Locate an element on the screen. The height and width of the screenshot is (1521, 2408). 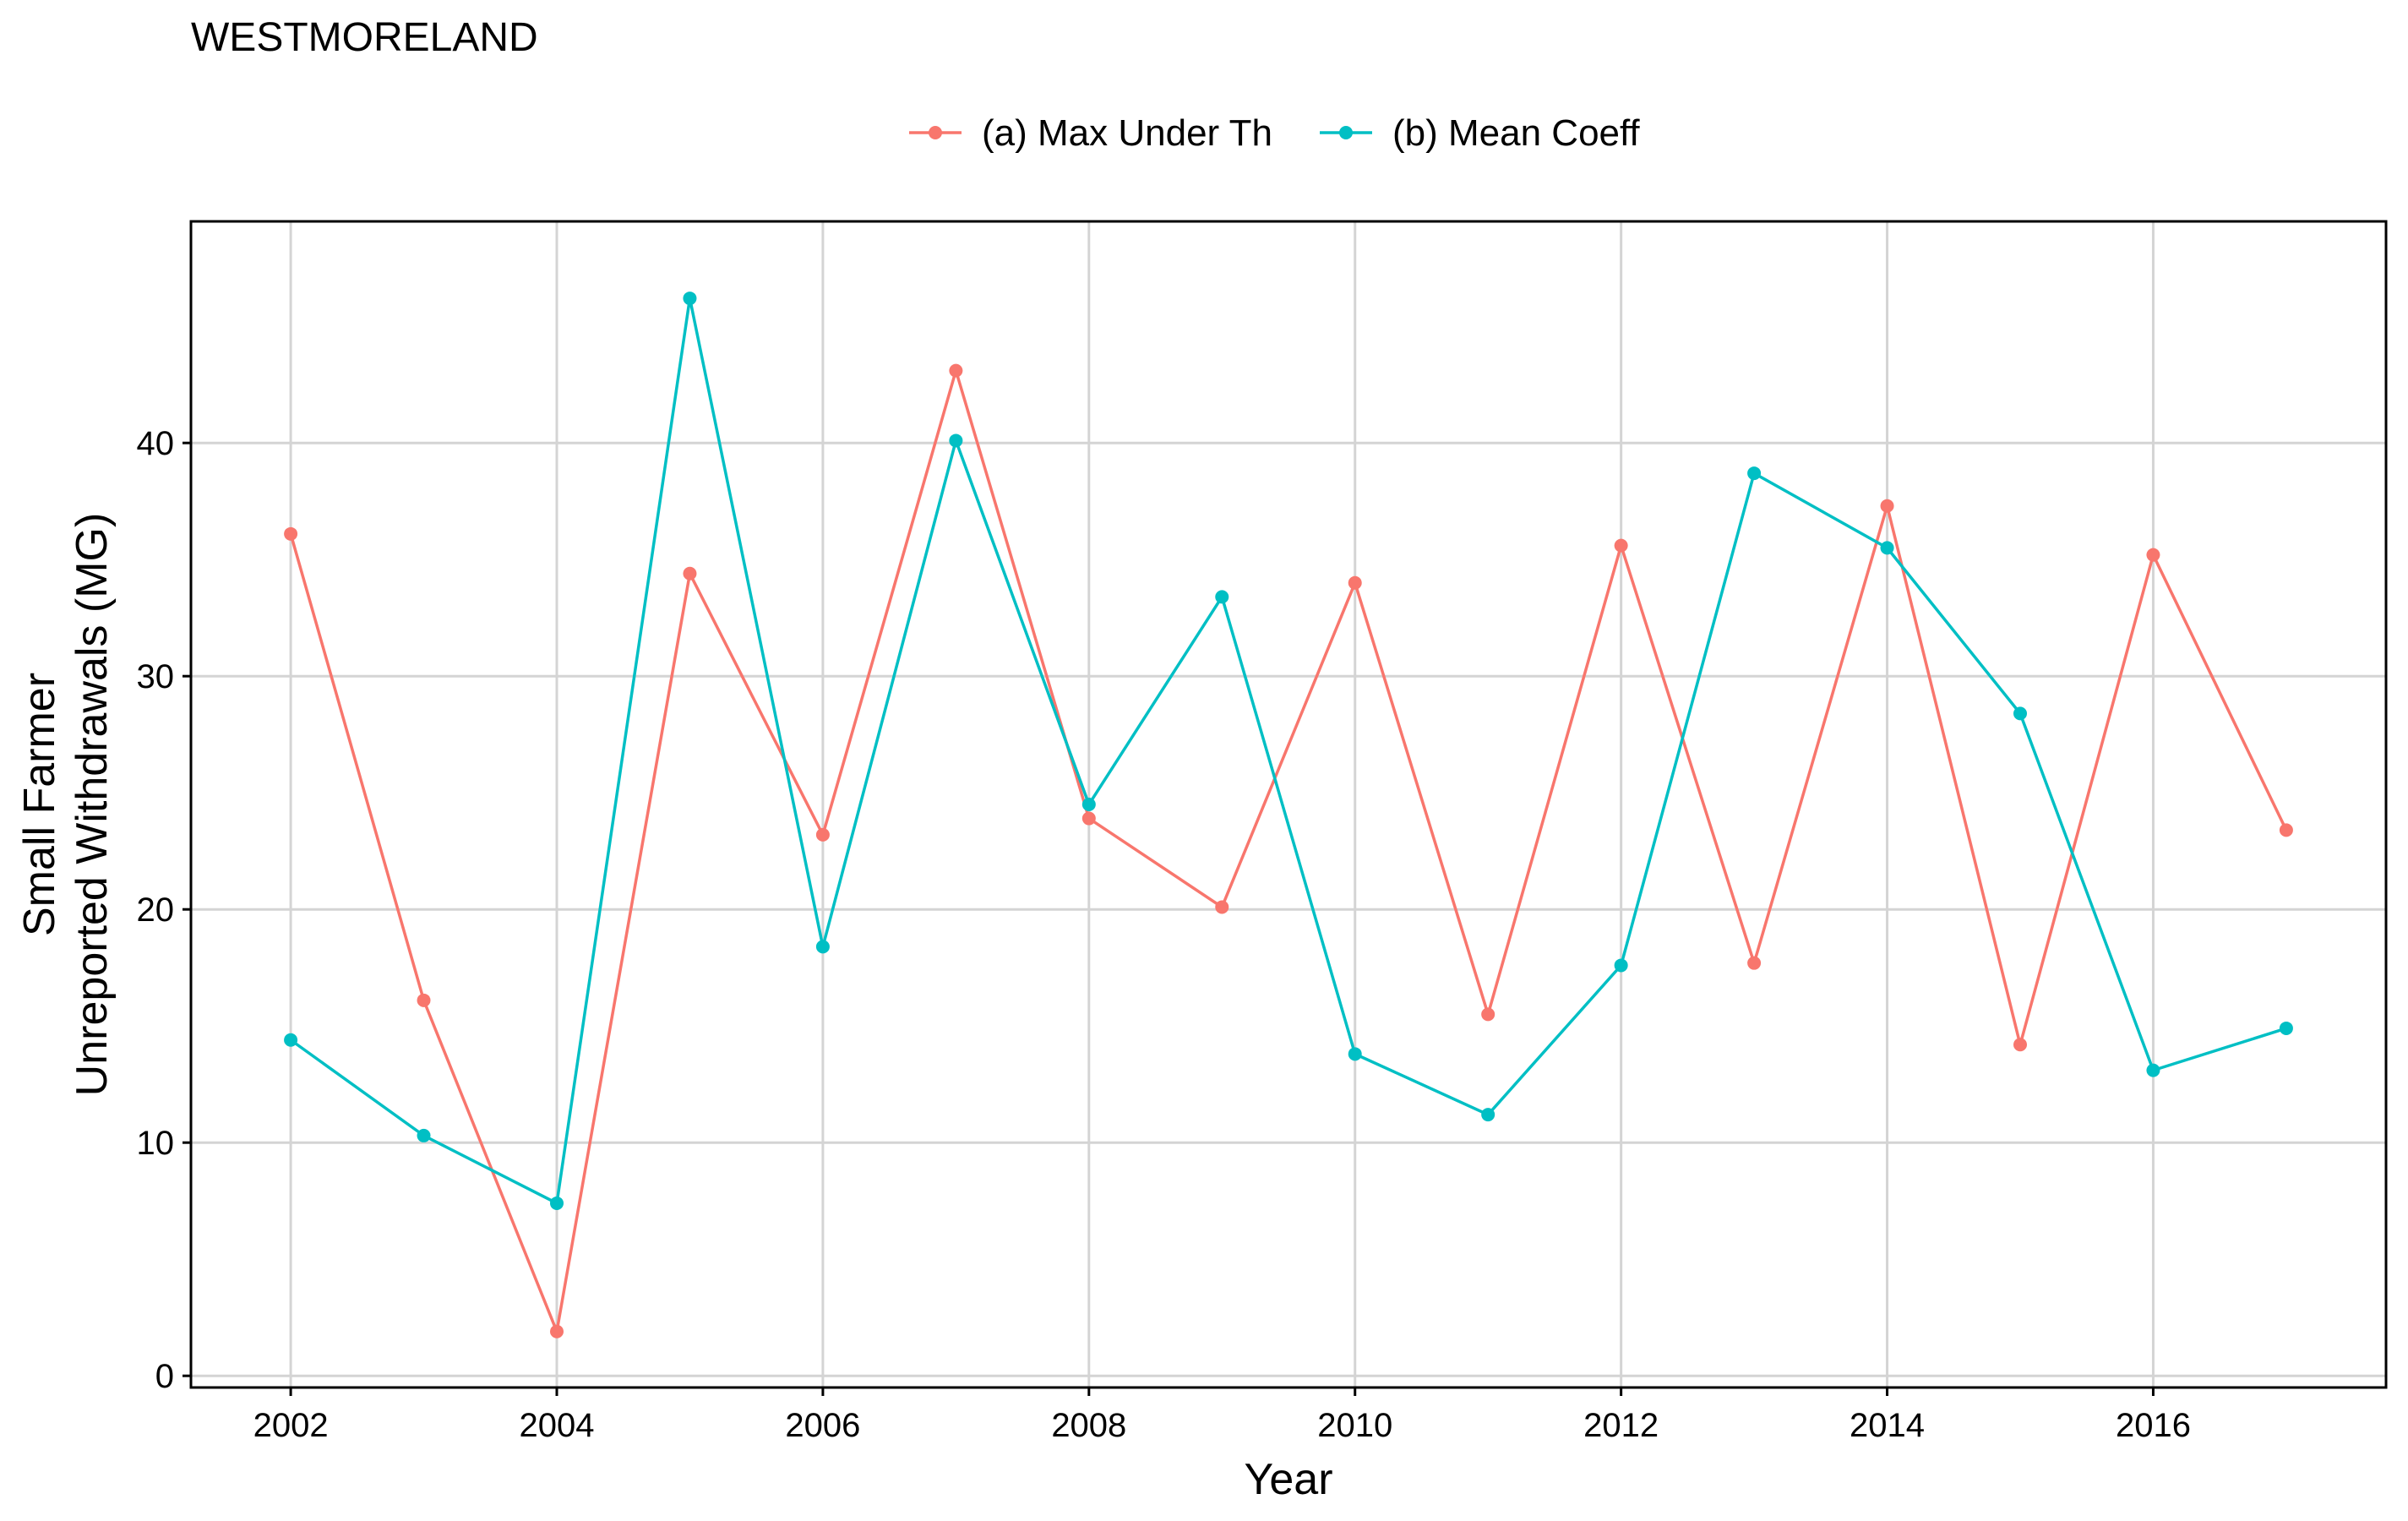
y-axis-title-line-1: Small Farmer is located at coordinates (39, 804).